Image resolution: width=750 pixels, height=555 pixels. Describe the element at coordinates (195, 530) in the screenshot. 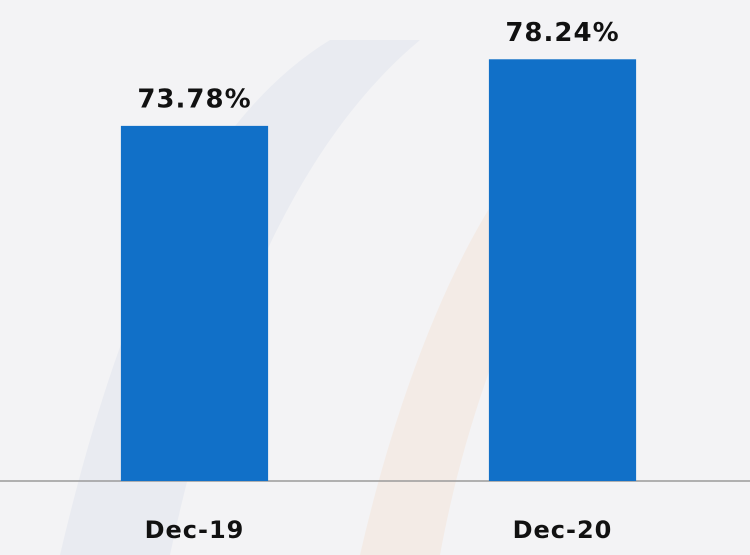

I see `x-tick-label: Dec-19` at that location.